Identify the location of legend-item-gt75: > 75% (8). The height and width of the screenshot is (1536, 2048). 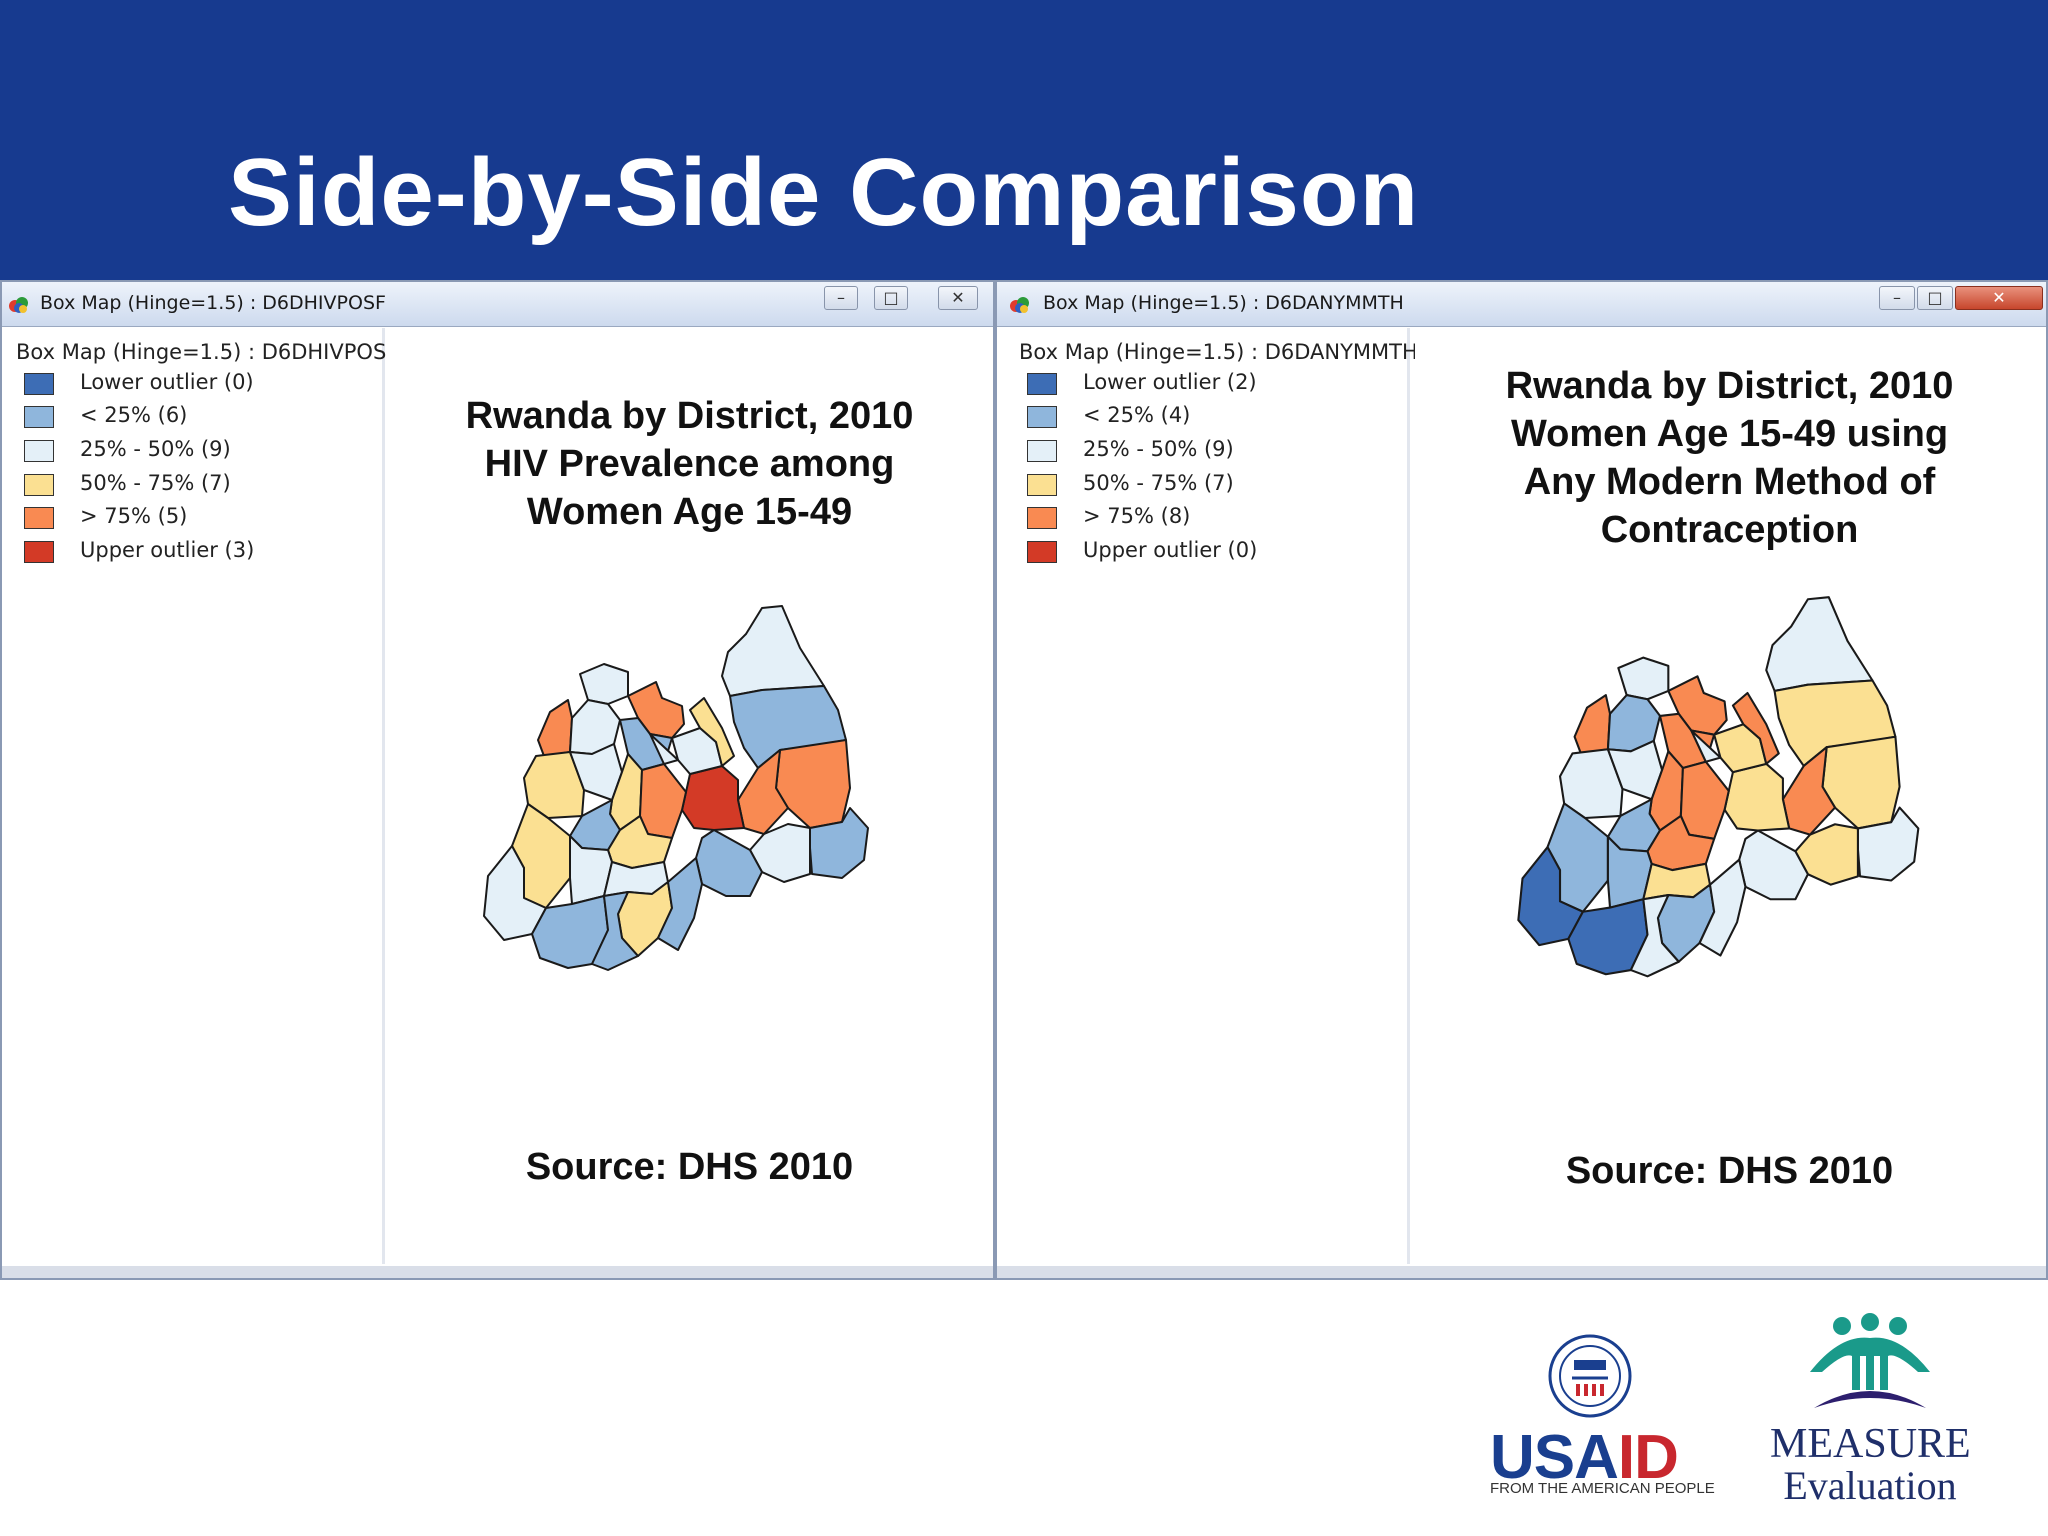
(1207, 518).